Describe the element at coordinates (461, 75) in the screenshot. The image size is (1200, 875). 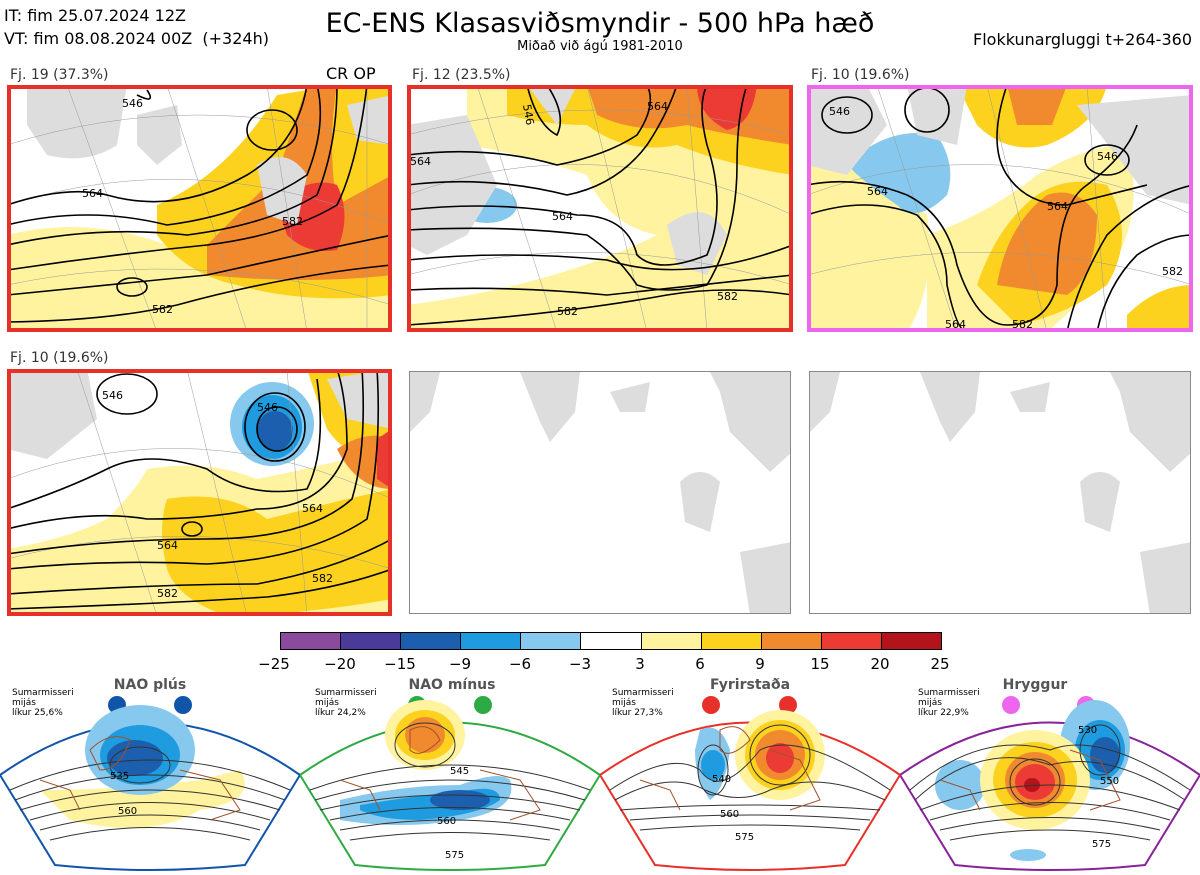
I see `panel-2-label: Fj. 12 (23.5%)` at that location.